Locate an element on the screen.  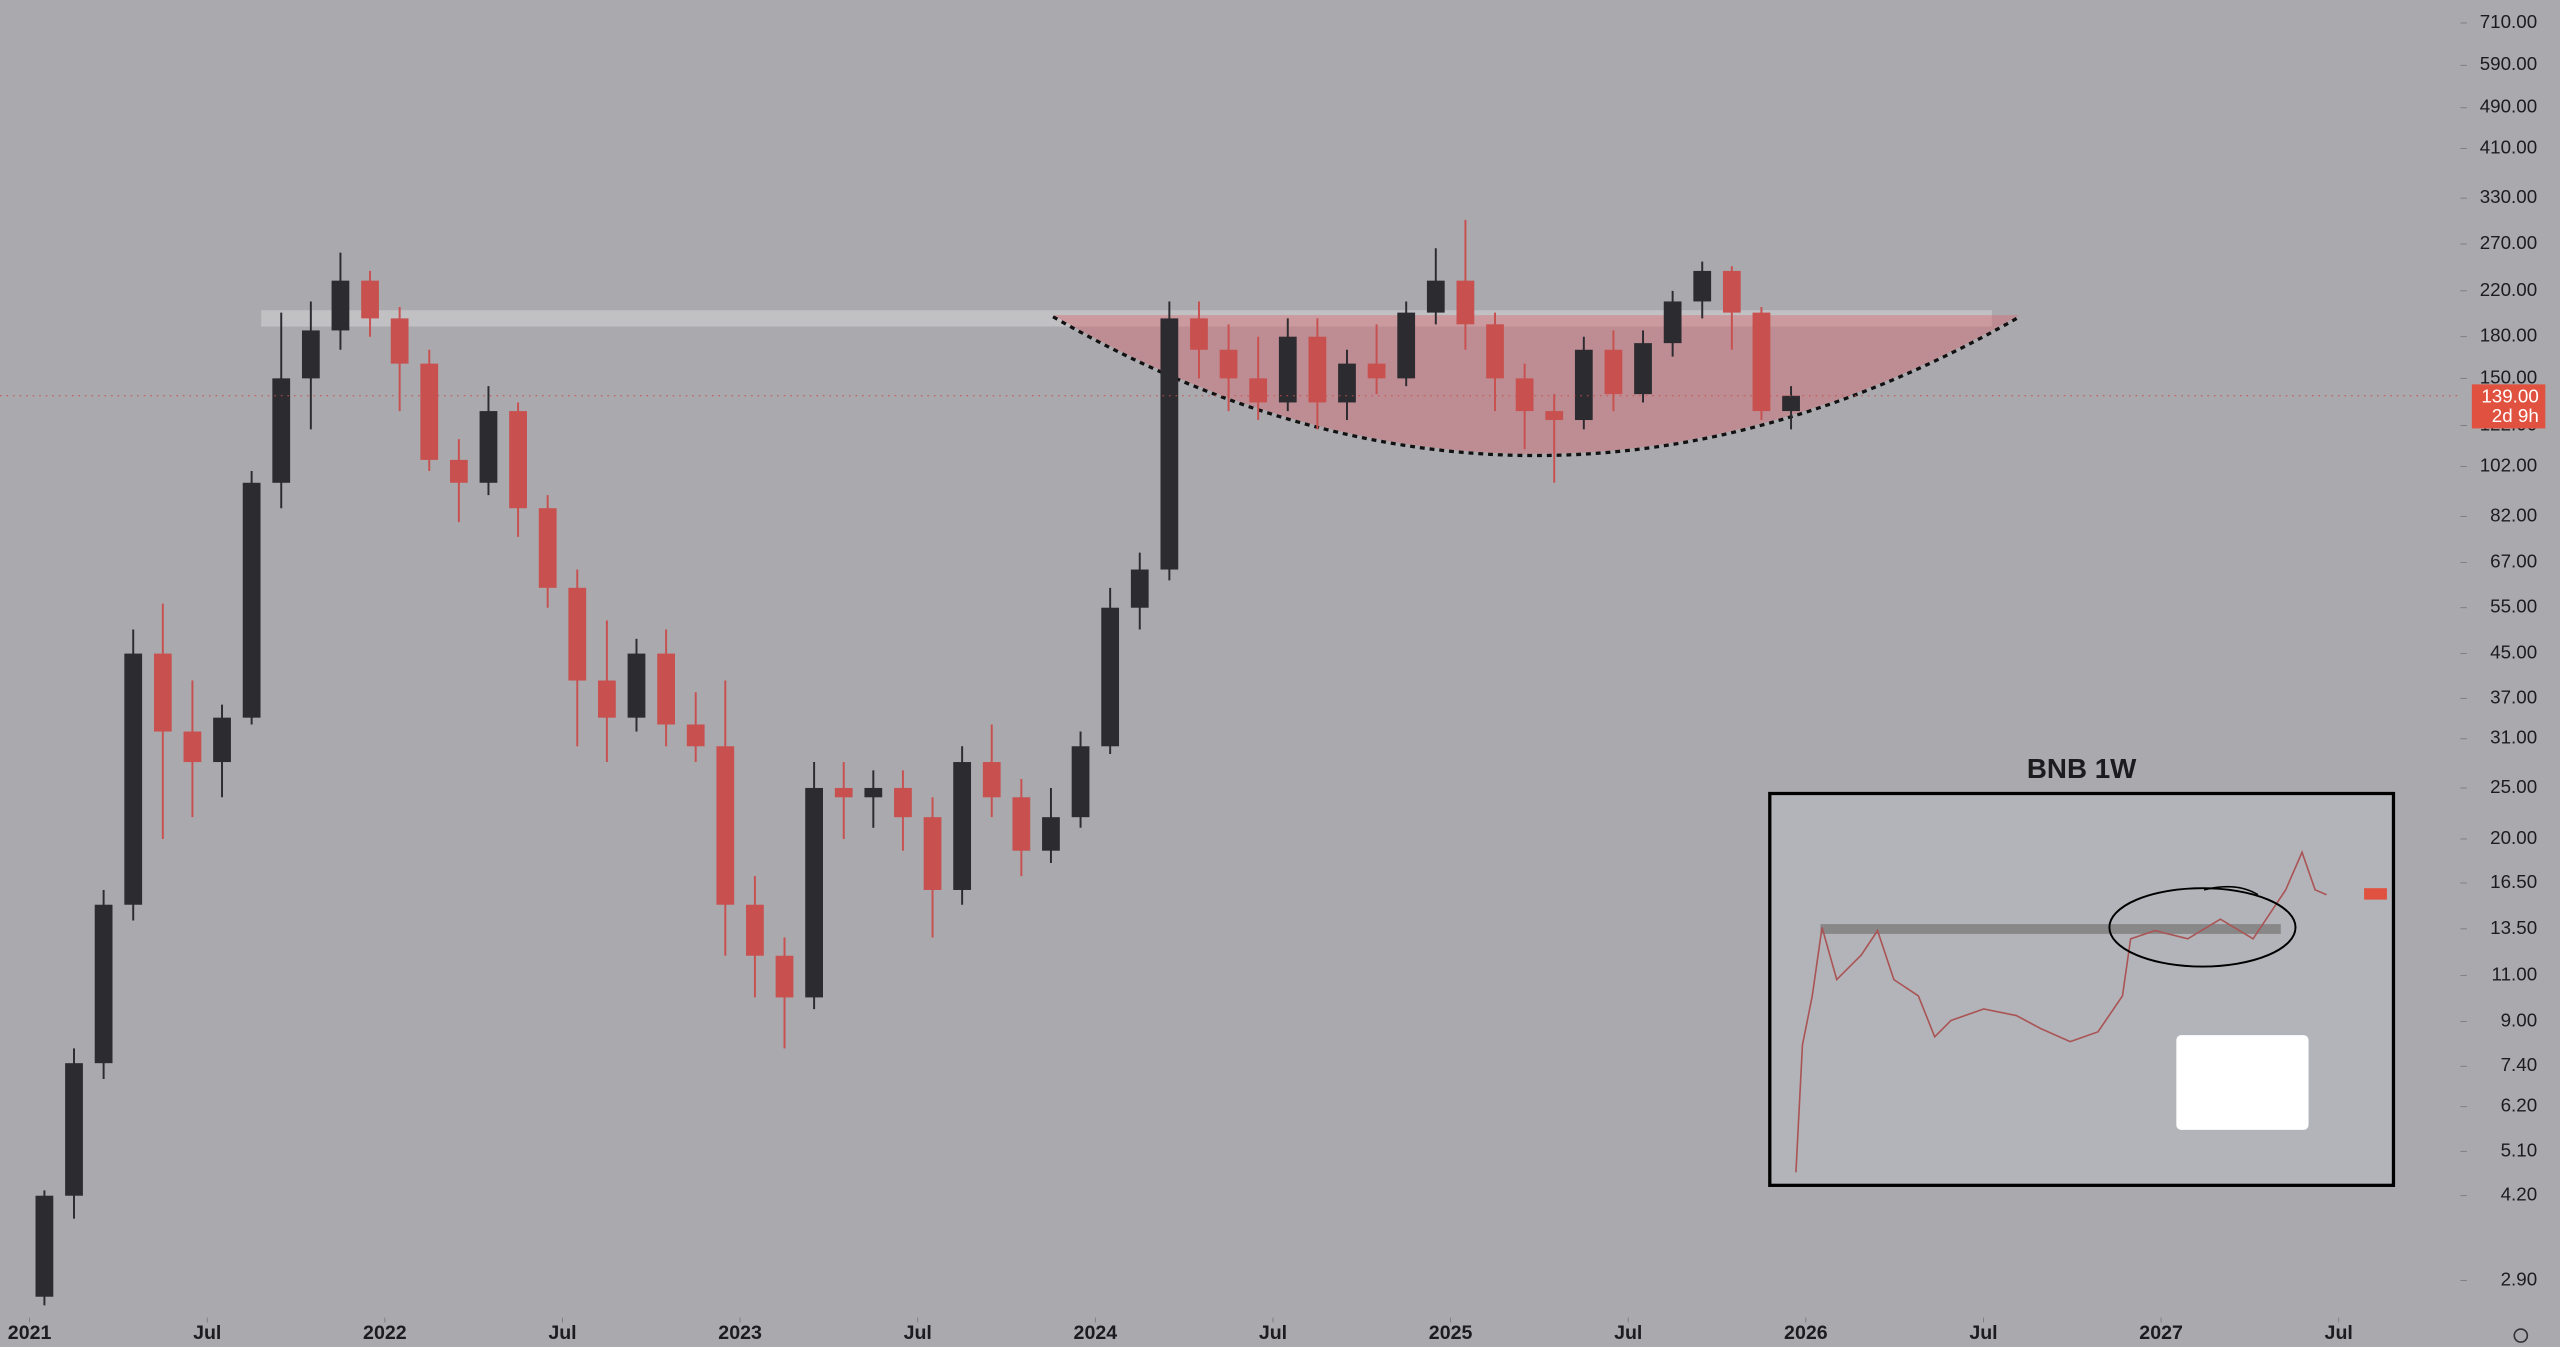
y-tick-label: 102.00 is located at coordinates (2508, 464).